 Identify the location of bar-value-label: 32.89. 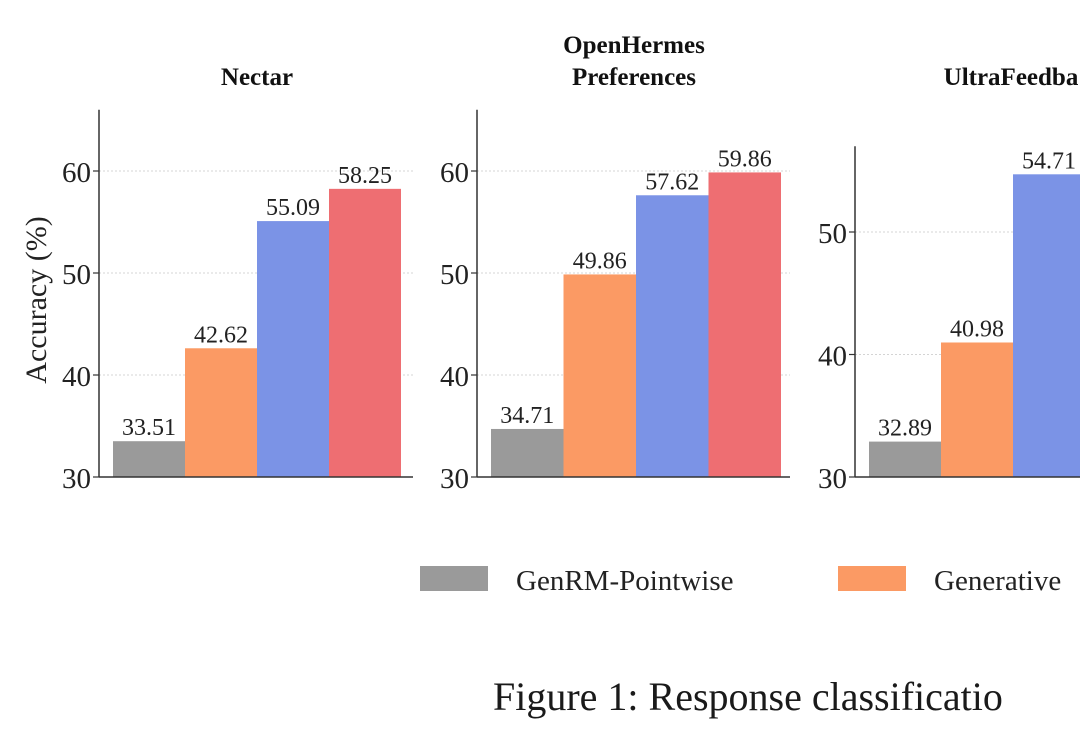
(905, 429).